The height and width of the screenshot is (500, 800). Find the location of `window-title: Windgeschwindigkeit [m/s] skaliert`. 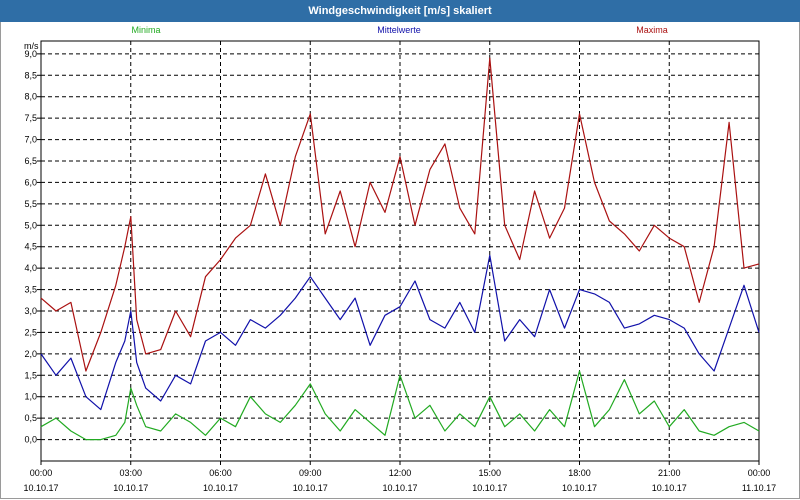

window-title: Windgeschwindigkeit [m/s] skaliert is located at coordinates (400, 11).